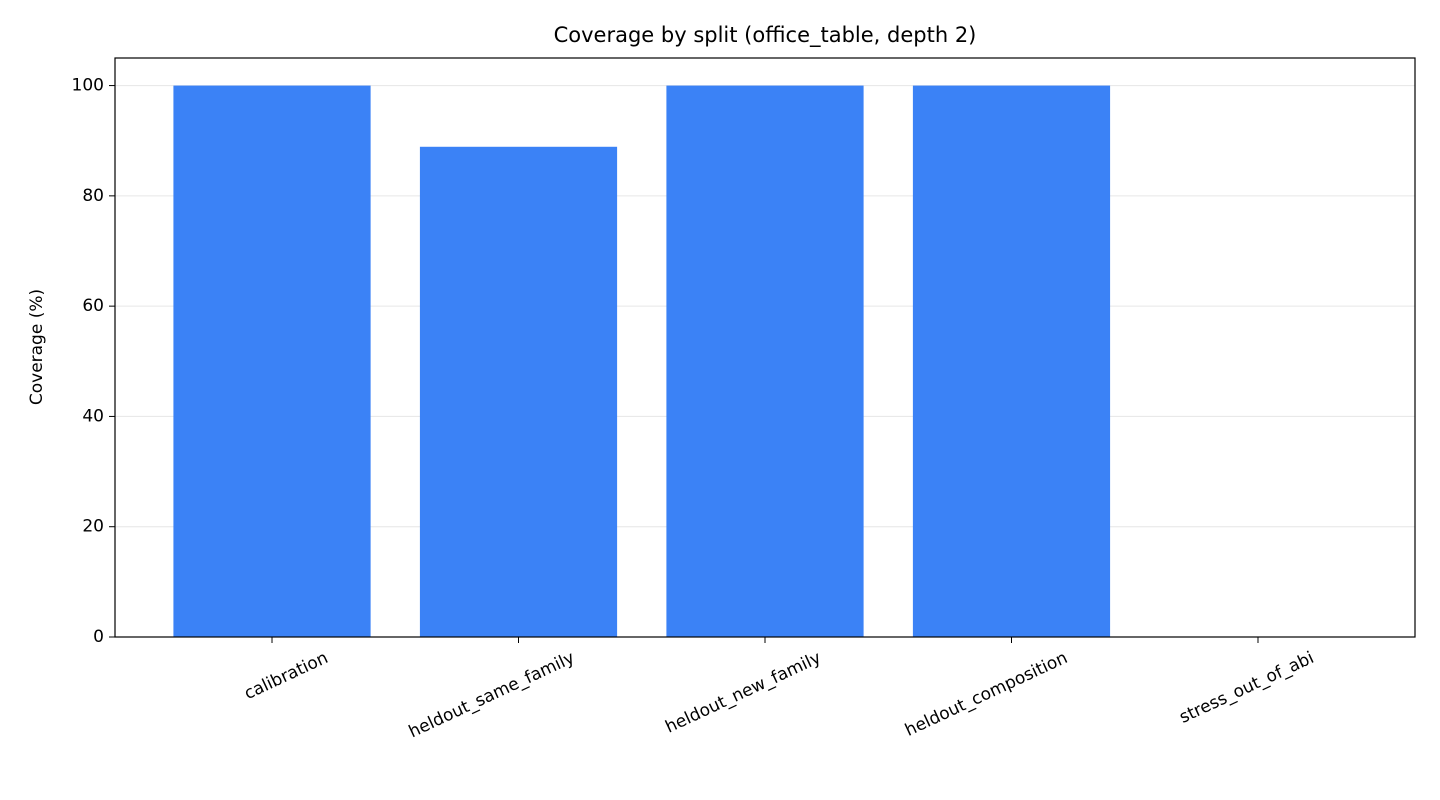  What do you see at coordinates (286, 676) in the screenshot?
I see `x-tick-label: calibration` at bounding box center [286, 676].